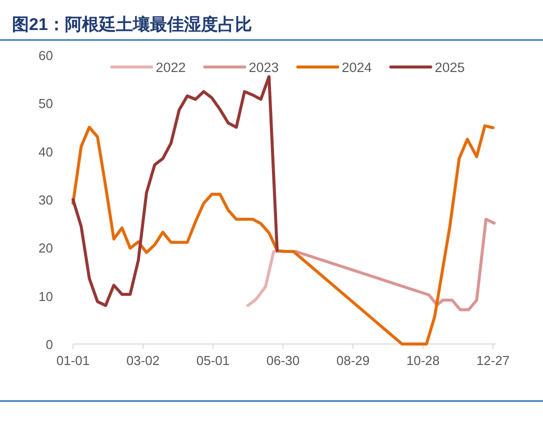  Describe the element at coordinates (171, 67) in the screenshot. I see `legend-label: 2022` at that location.